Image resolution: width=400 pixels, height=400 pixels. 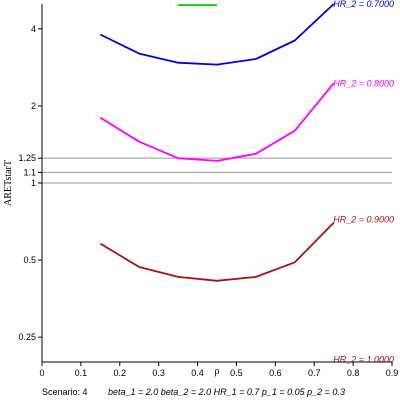 I want to click on x-tick-label: 0.2, so click(x=120, y=373).